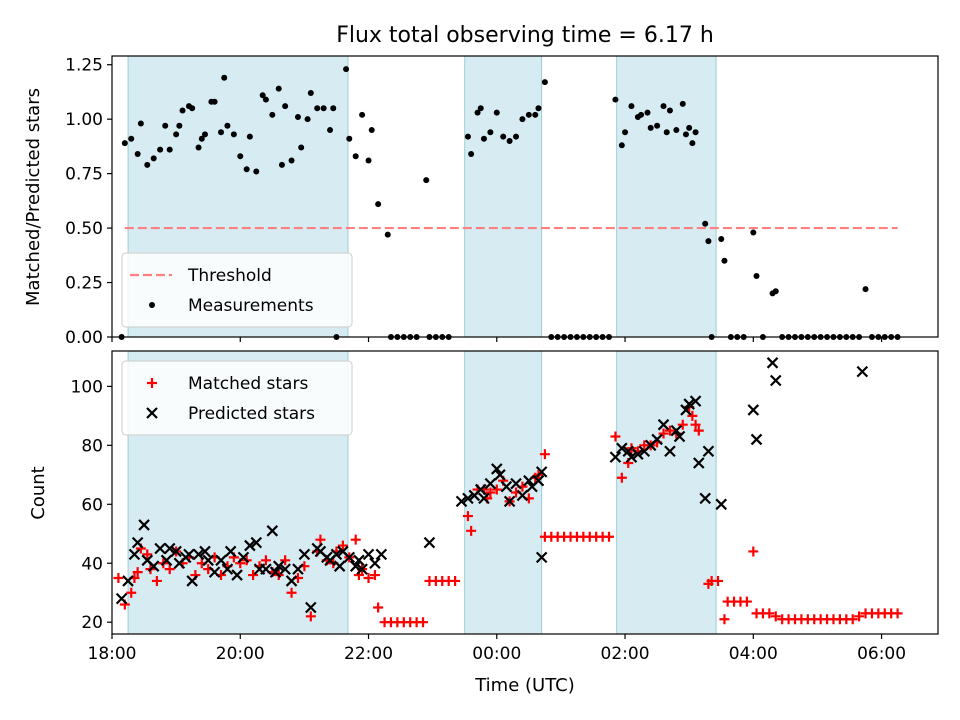 Image resolution: width=960 pixels, height=720 pixels. Describe the element at coordinates (625, 654) in the screenshot. I see `x-tick-label: 02:00` at that location.